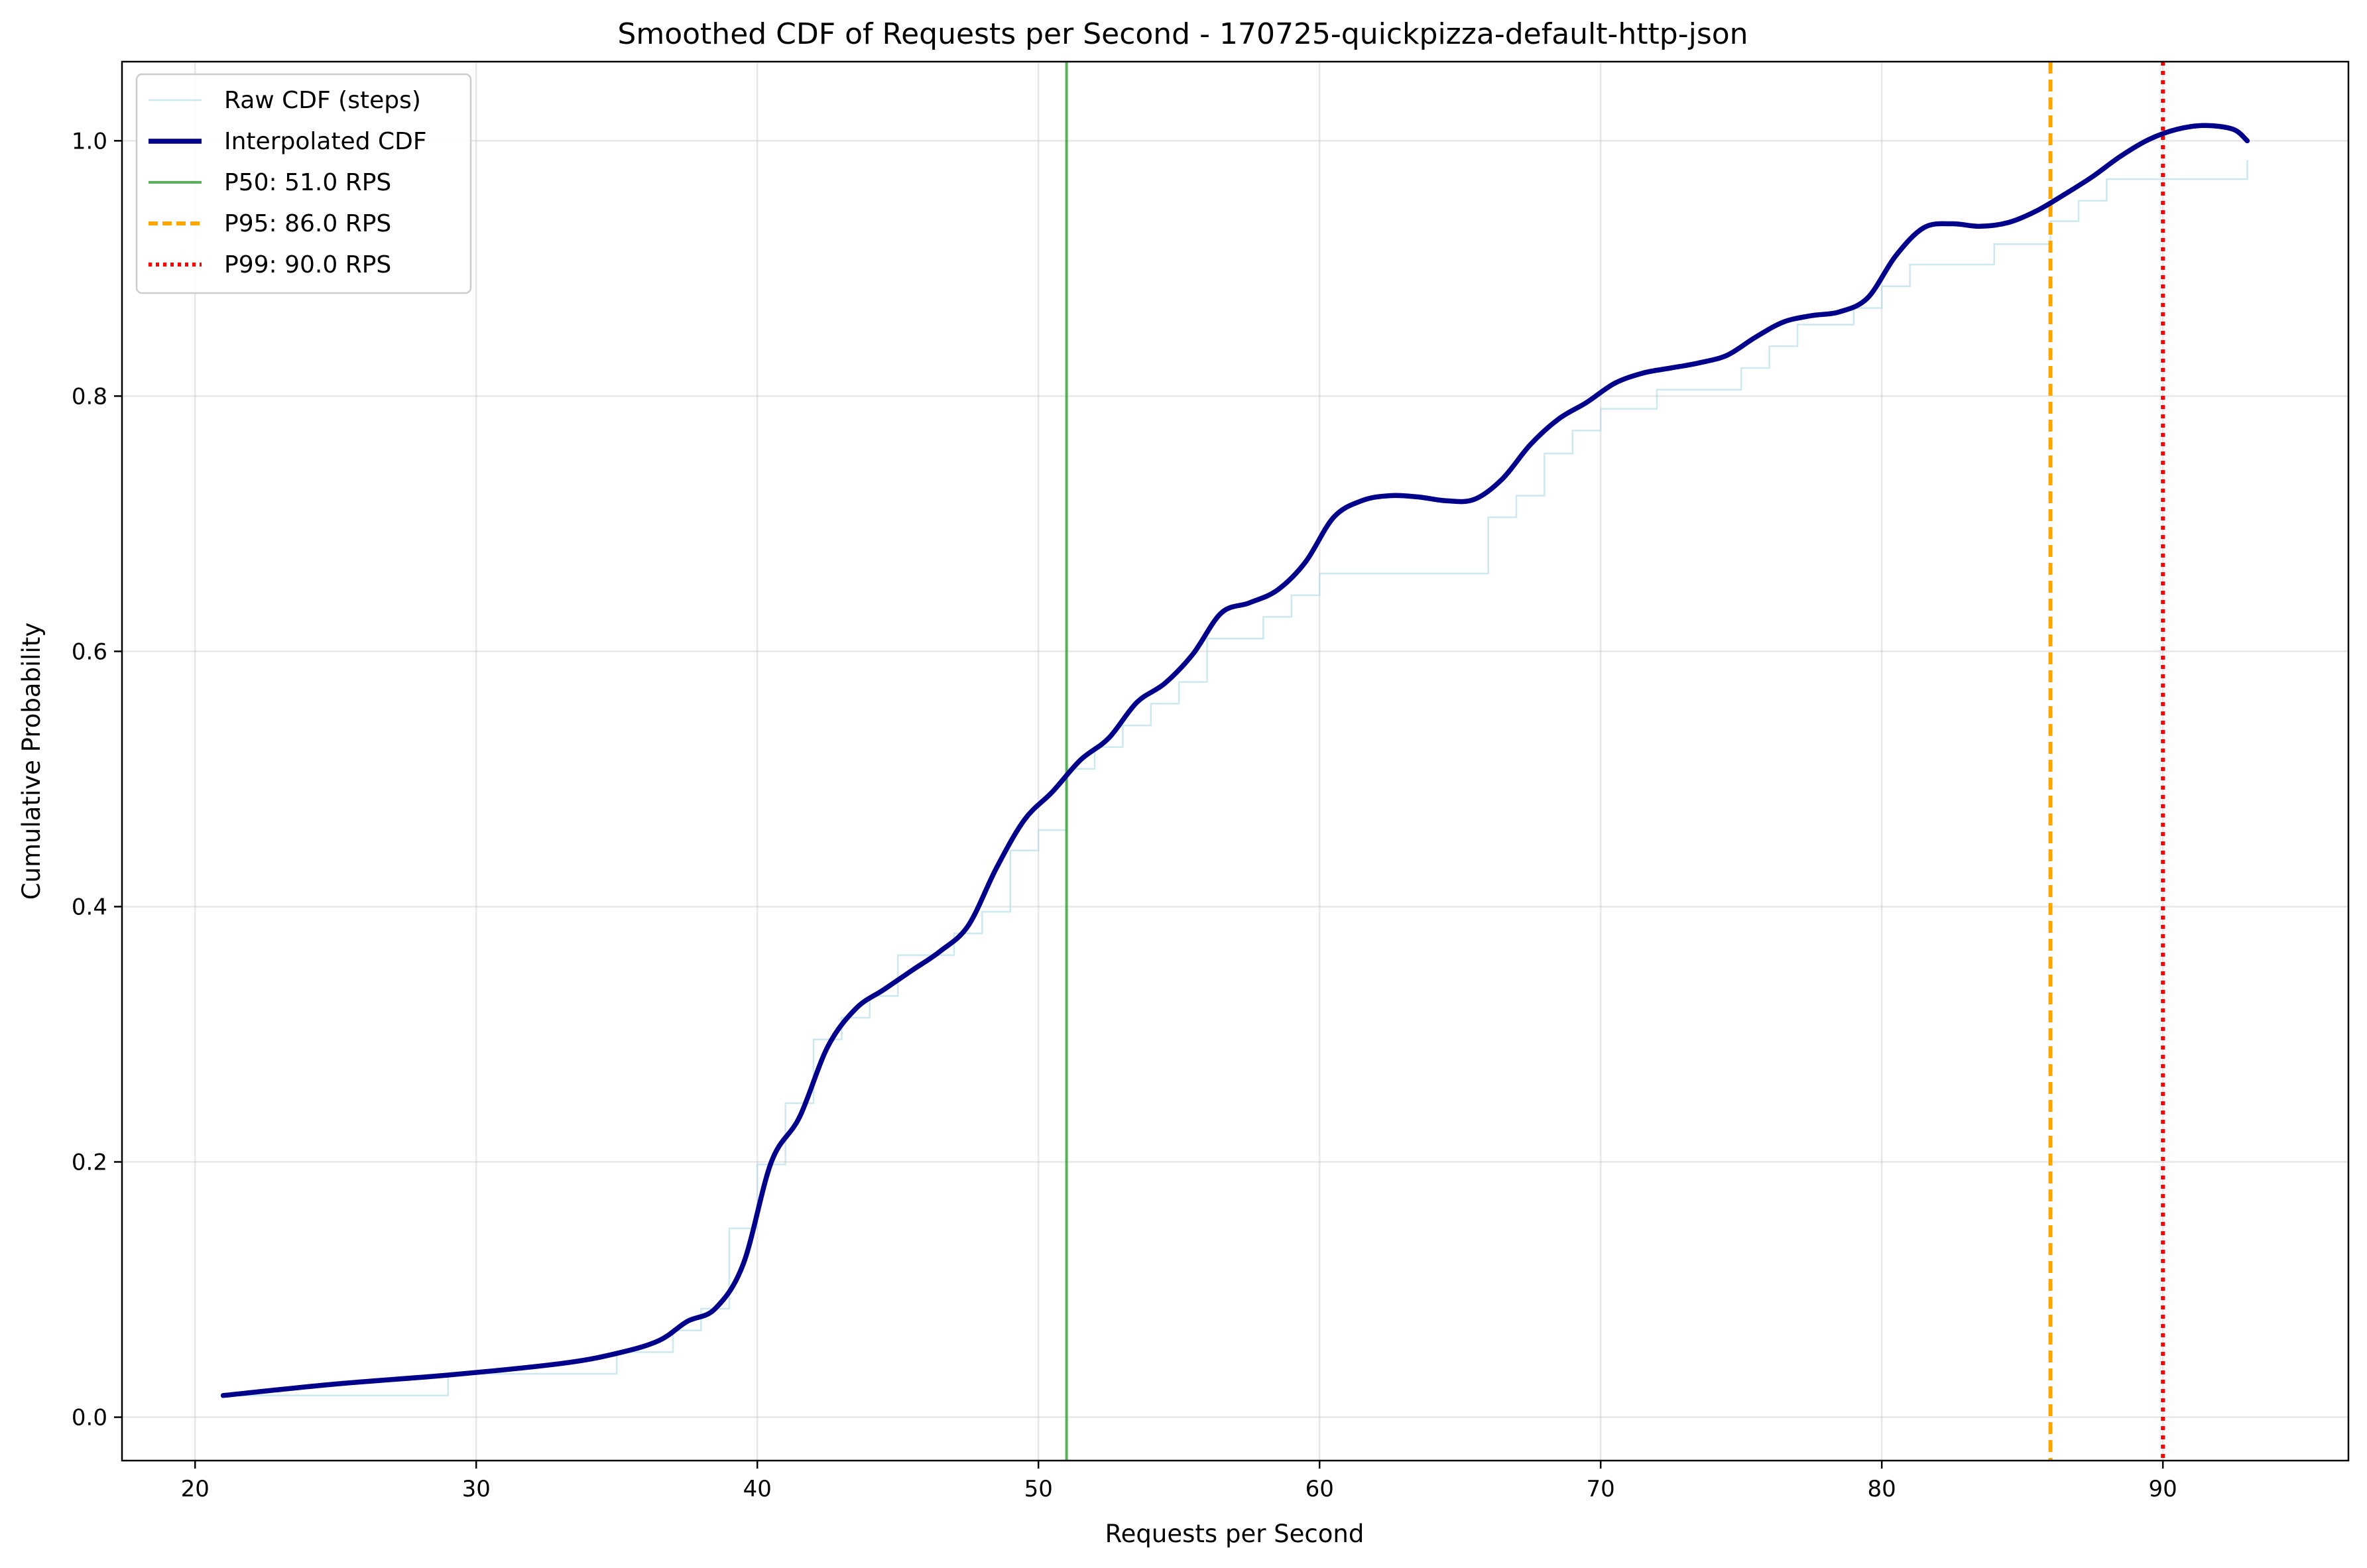 This screenshot has width=2367, height=1568. What do you see at coordinates (1601, 1489) in the screenshot?
I see `x-tick-label: 70` at bounding box center [1601, 1489].